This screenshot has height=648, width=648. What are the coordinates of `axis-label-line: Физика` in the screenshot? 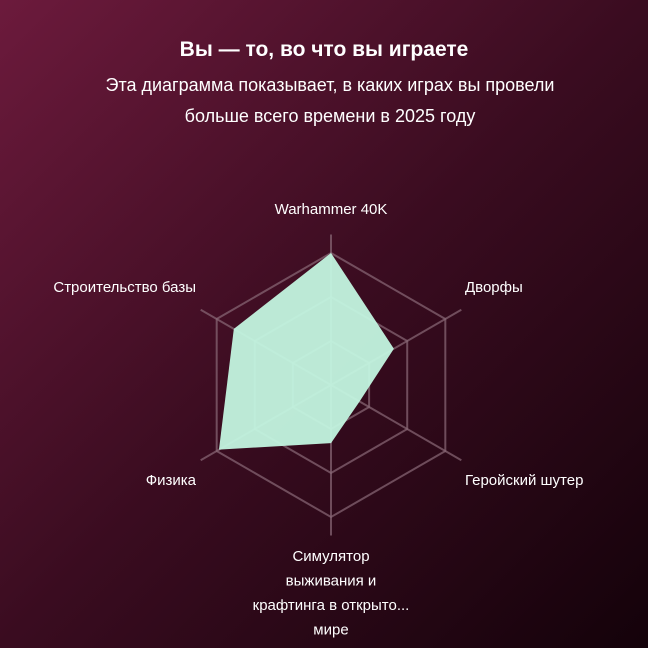 It's located at (171, 480).